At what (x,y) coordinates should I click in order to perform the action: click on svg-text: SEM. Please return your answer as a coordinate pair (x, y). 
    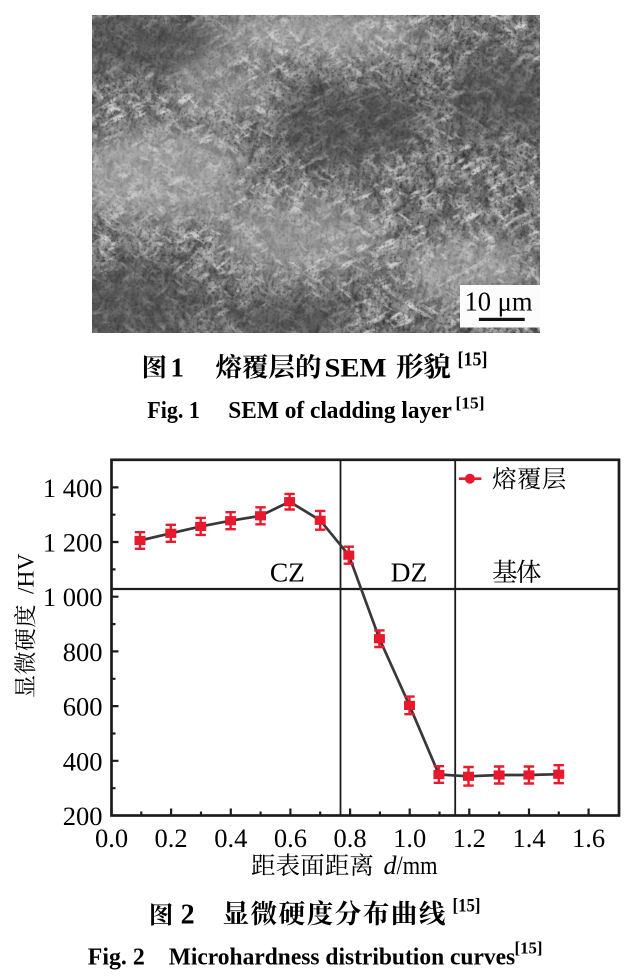
    Looking at the image, I should click on (356, 367).